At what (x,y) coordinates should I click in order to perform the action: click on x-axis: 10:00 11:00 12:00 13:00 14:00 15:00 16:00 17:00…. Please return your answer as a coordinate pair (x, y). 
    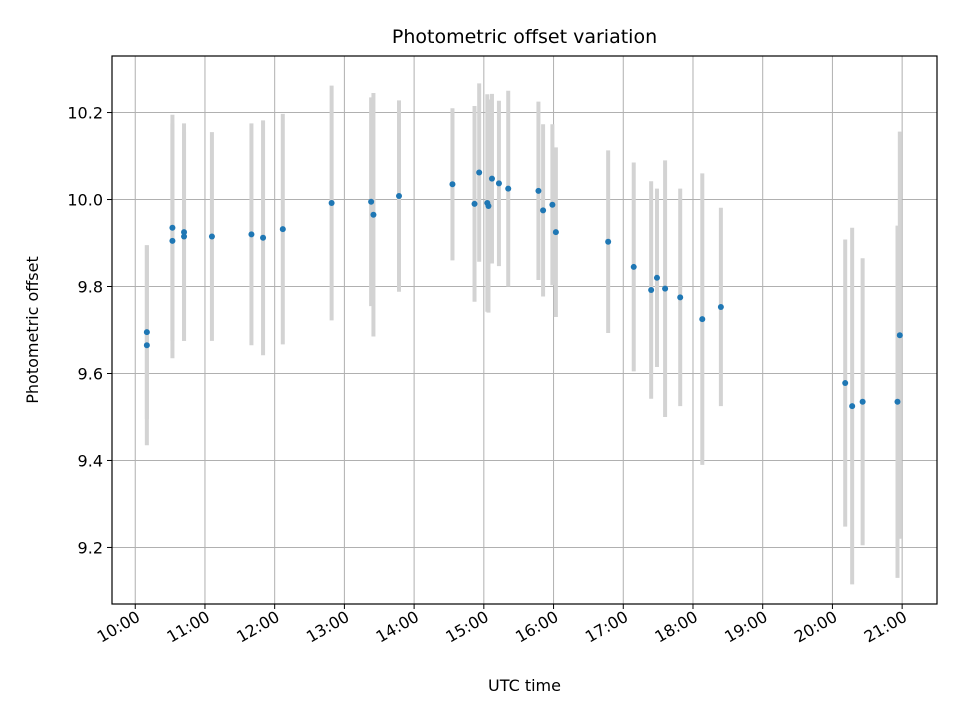
    Looking at the image, I should click on (502, 625).